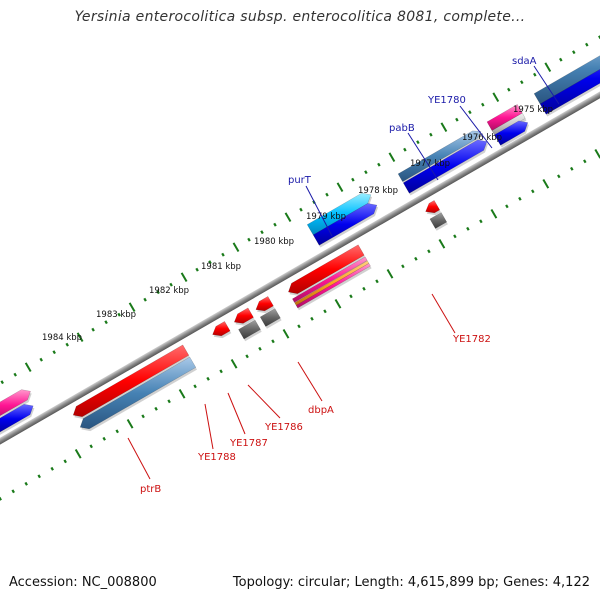  Describe the element at coordinates (345, 224) in the screenshot. I see `gene-purt-cds` at that location.